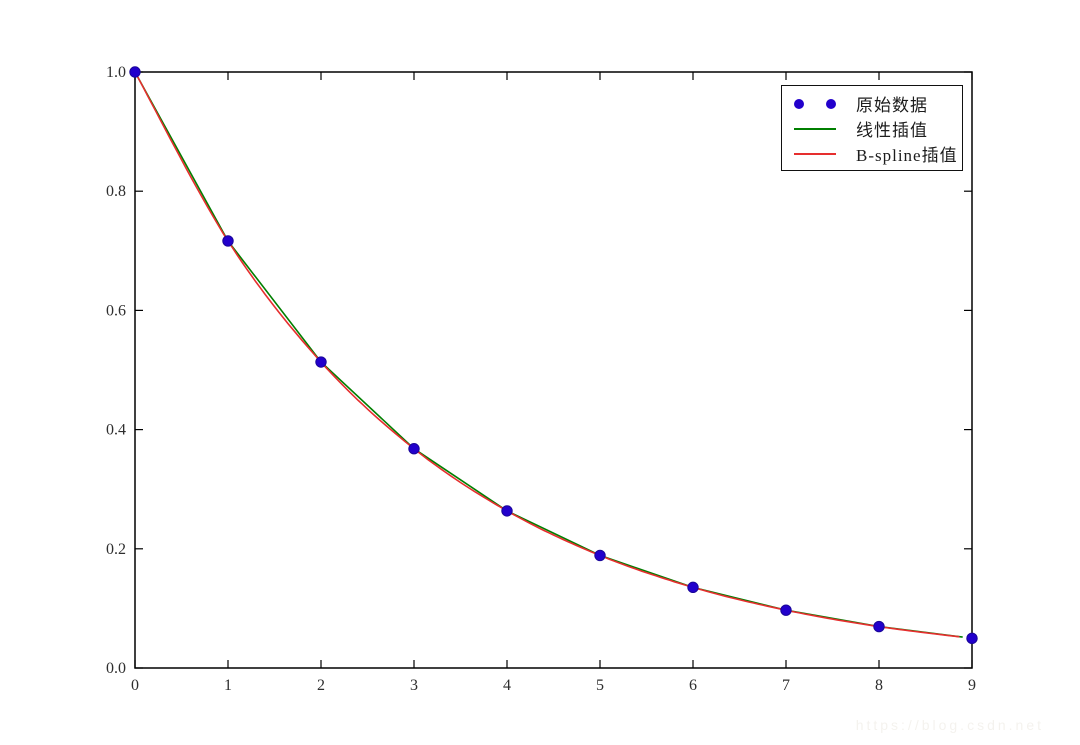  I want to click on x-tick-label: 2, so click(321, 685).